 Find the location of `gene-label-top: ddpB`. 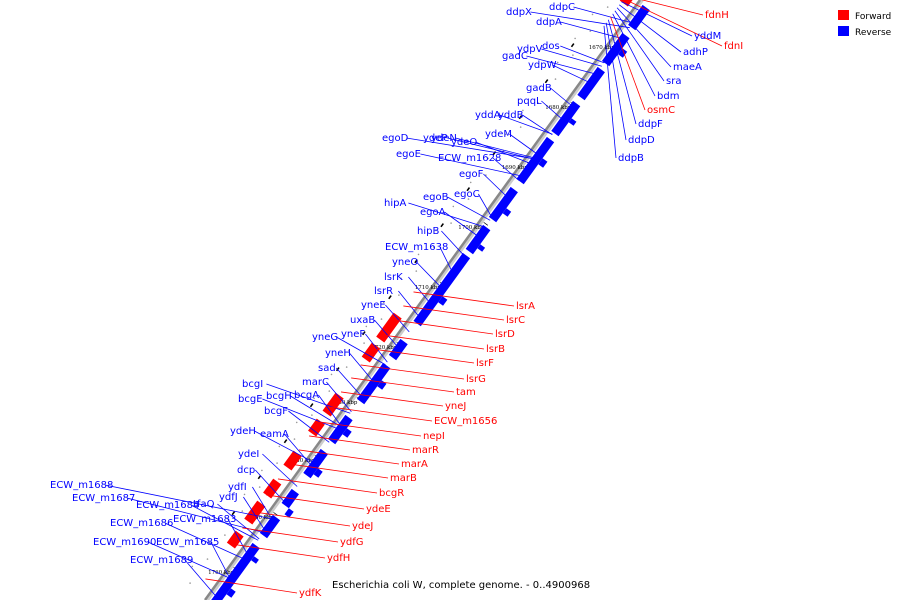

gene-label-top: ddpB is located at coordinates (631, 158).